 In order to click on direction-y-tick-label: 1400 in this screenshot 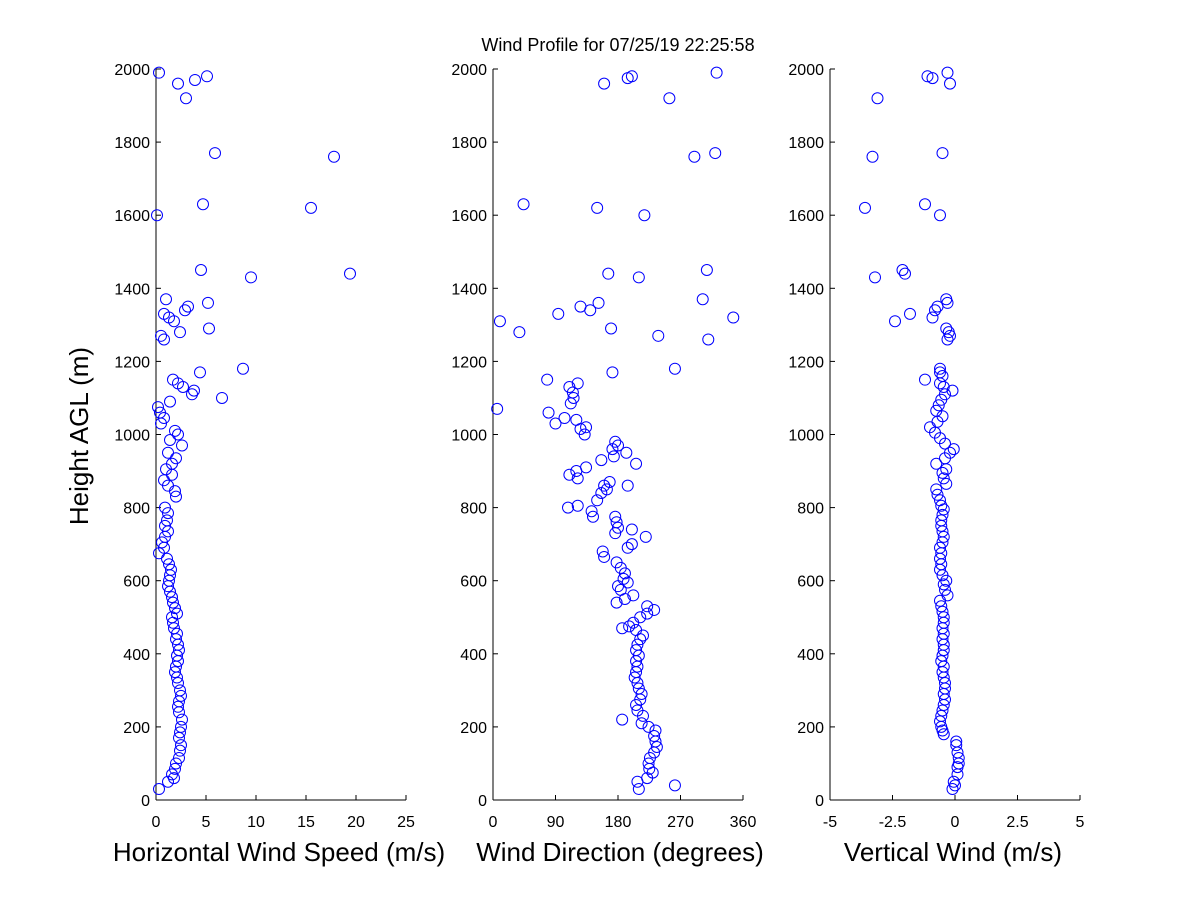, I will do `click(469, 289)`.